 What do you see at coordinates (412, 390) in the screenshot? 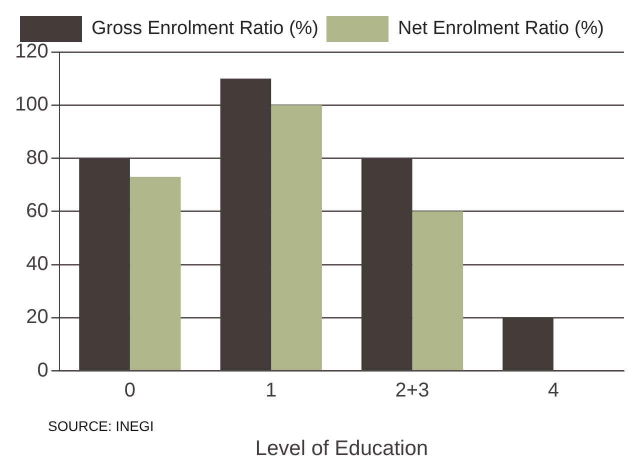
I see `x-tick-label: 2+3` at bounding box center [412, 390].